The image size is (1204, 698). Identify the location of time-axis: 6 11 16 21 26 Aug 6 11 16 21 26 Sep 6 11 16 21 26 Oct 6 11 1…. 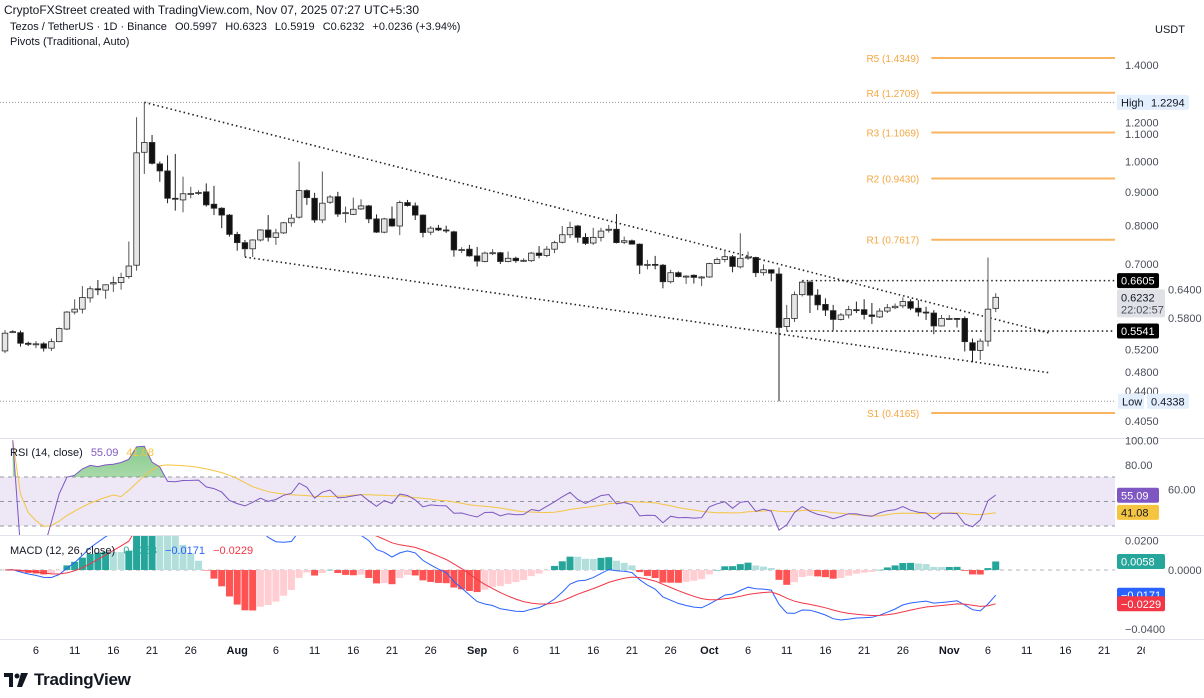
(591, 651).